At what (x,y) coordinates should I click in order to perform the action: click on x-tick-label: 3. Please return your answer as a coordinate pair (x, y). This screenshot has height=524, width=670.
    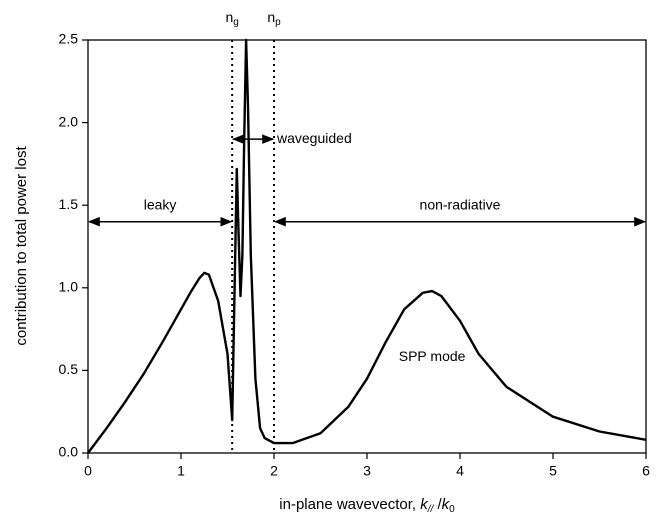
    Looking at the image, I should click on (367, 471).